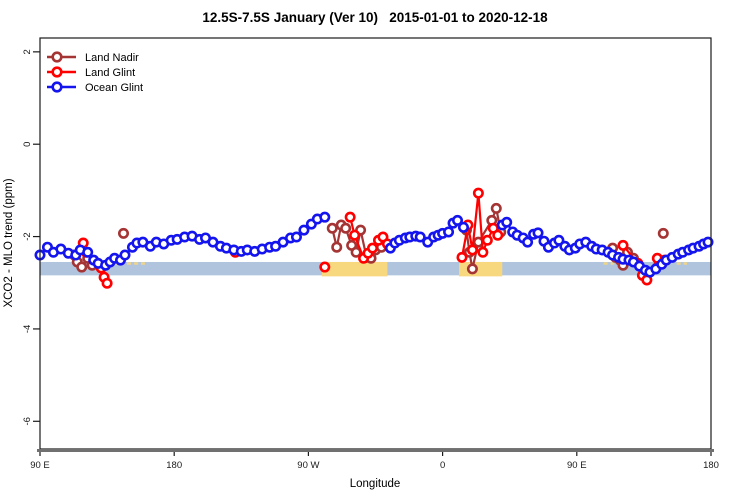  I want to click on ocean-glint-marker-icon, so click(57, 87).